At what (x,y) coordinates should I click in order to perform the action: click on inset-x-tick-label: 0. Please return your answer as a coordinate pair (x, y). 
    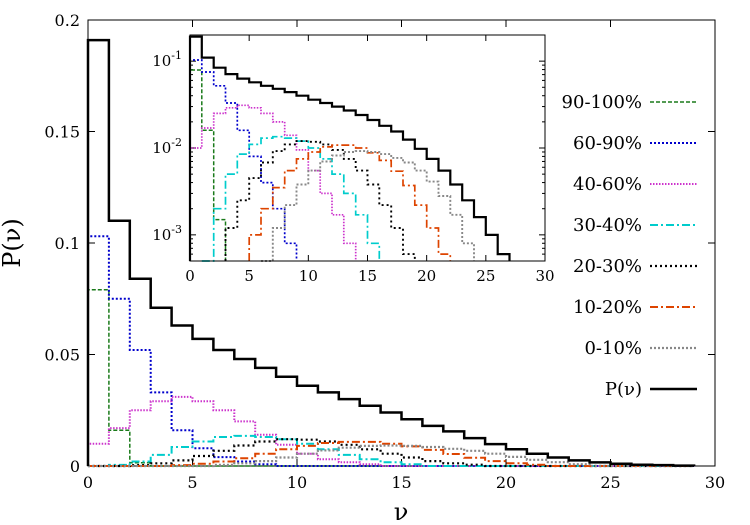
    Looking at the image, I should click on (190, 276).